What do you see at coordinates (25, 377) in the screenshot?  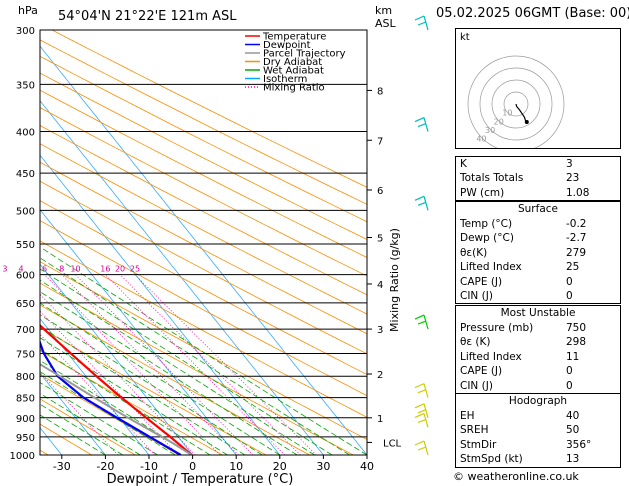 I see `pressure-tick-label: 800` at bounding box center [25, 377].